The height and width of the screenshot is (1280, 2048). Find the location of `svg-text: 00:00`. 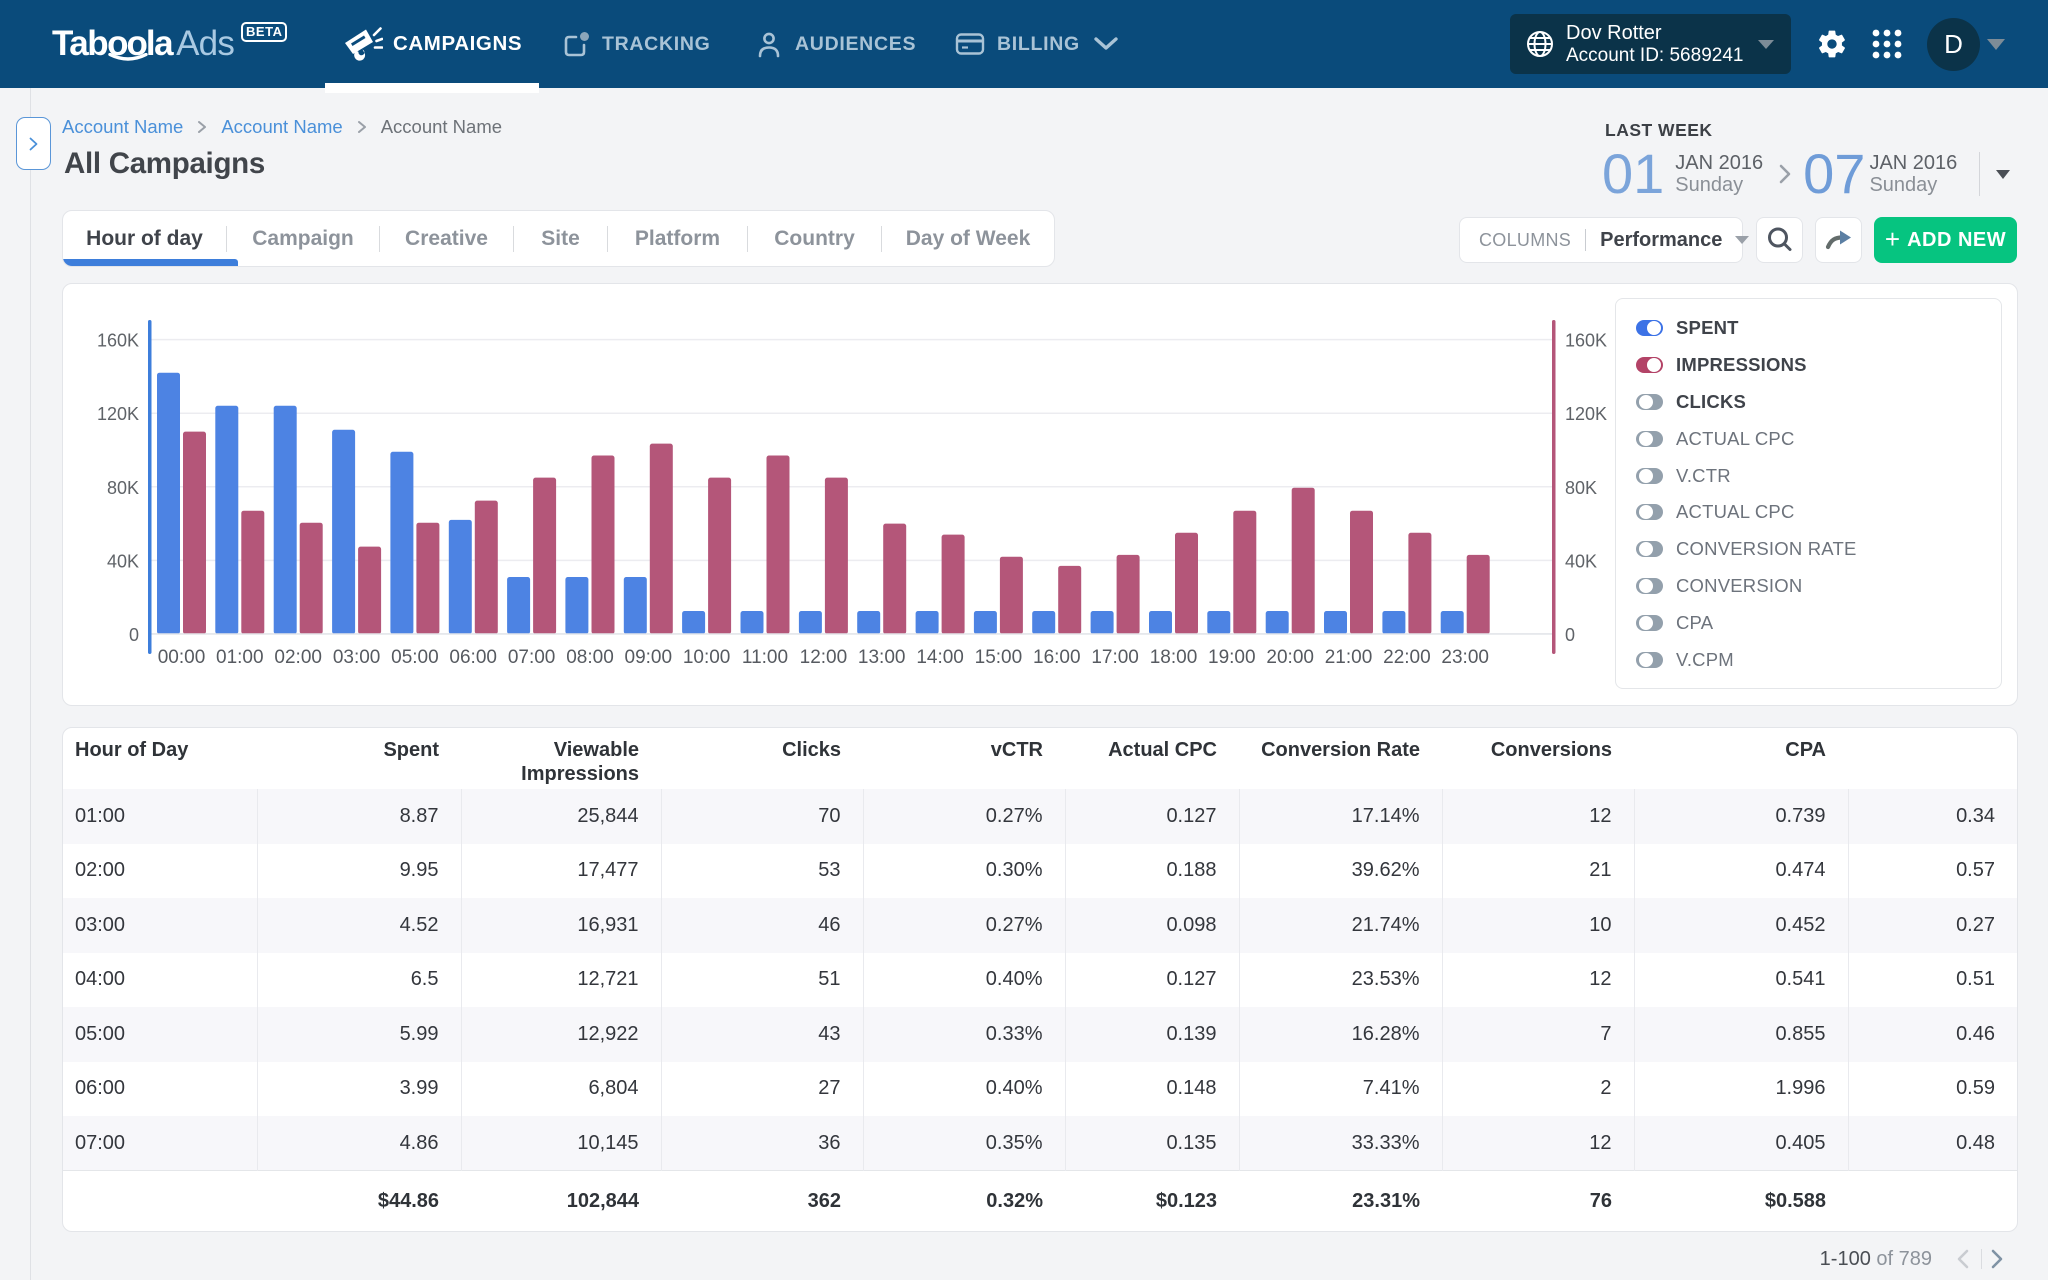

svg-text: 00:00 is located at coordinates (182, 657).